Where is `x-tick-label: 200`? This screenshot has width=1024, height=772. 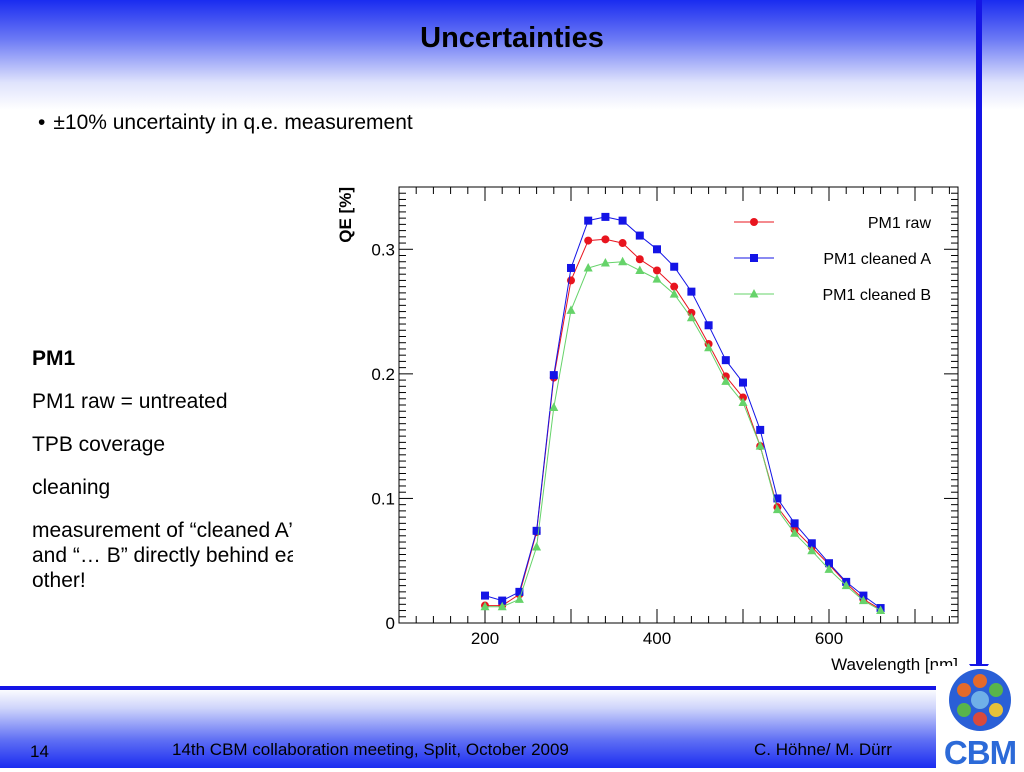
x-tick-label: 200 is located at coordinates (485, 638).